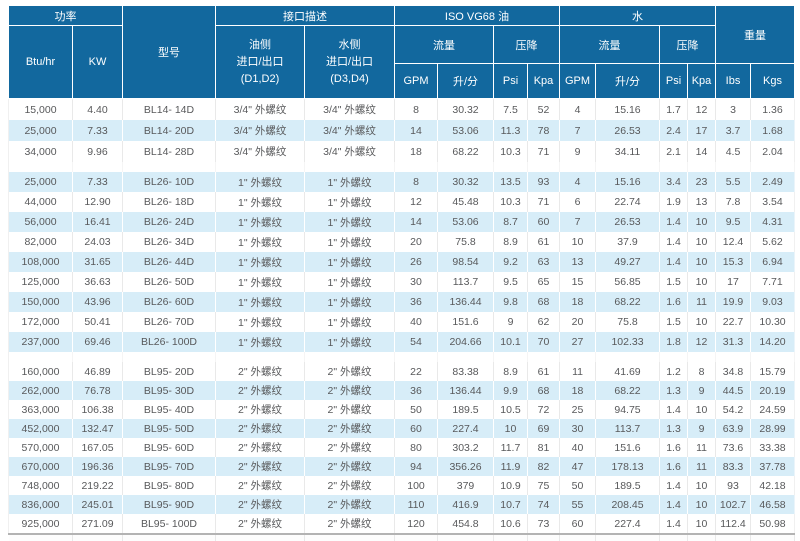 The width and height of the screenshot is (800, 541). I want to click on cell-model: BL14- 20D, so click(169, 130).